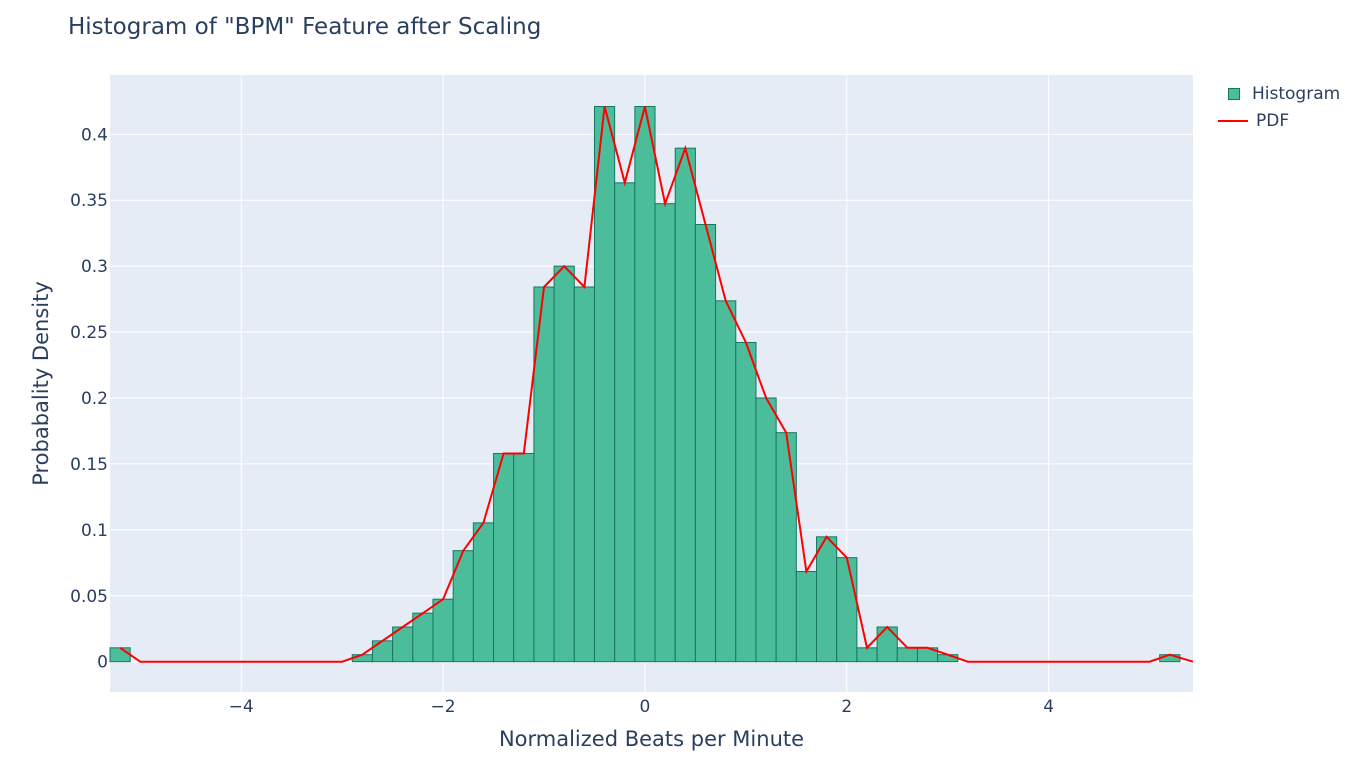 The height and width of the screenshot is (768, 1366). What do you see at coordinates (1273, 121) in the screenshot?
I see `legend-pdf-label: PDF` at bounding box center [1273, 121].